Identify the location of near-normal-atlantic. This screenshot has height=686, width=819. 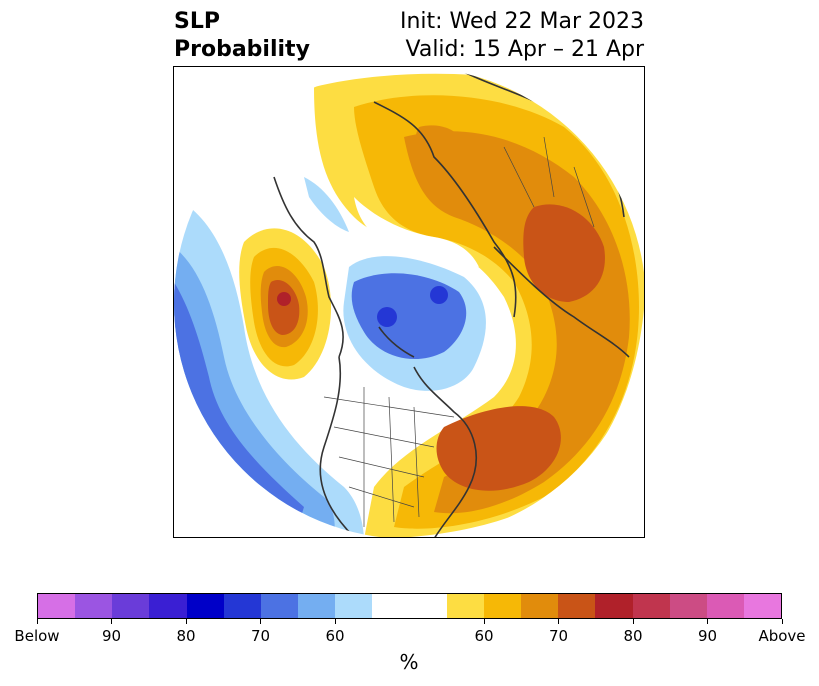
(416, 232).